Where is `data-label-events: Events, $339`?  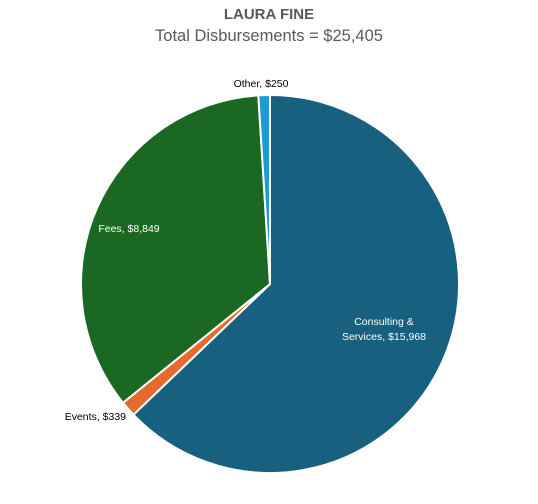 data-label-events: Events, $339 is located at coordinates (95, 417).